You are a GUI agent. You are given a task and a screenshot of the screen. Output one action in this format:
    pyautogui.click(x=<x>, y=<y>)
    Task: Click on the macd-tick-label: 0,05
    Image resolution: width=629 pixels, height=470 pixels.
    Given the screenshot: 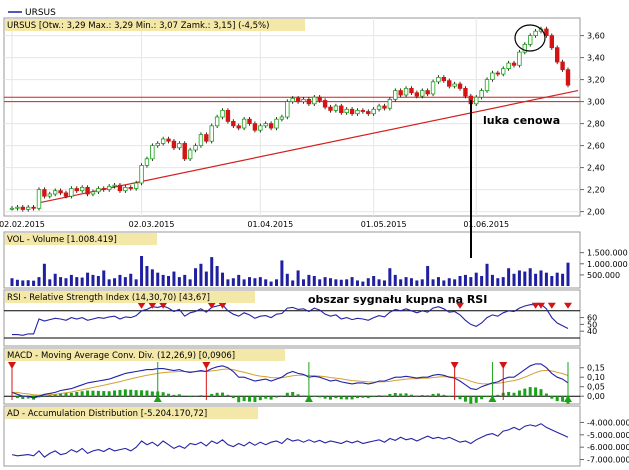 What is the action you would take?
    pyautogui.click(x=596, y=387)
    